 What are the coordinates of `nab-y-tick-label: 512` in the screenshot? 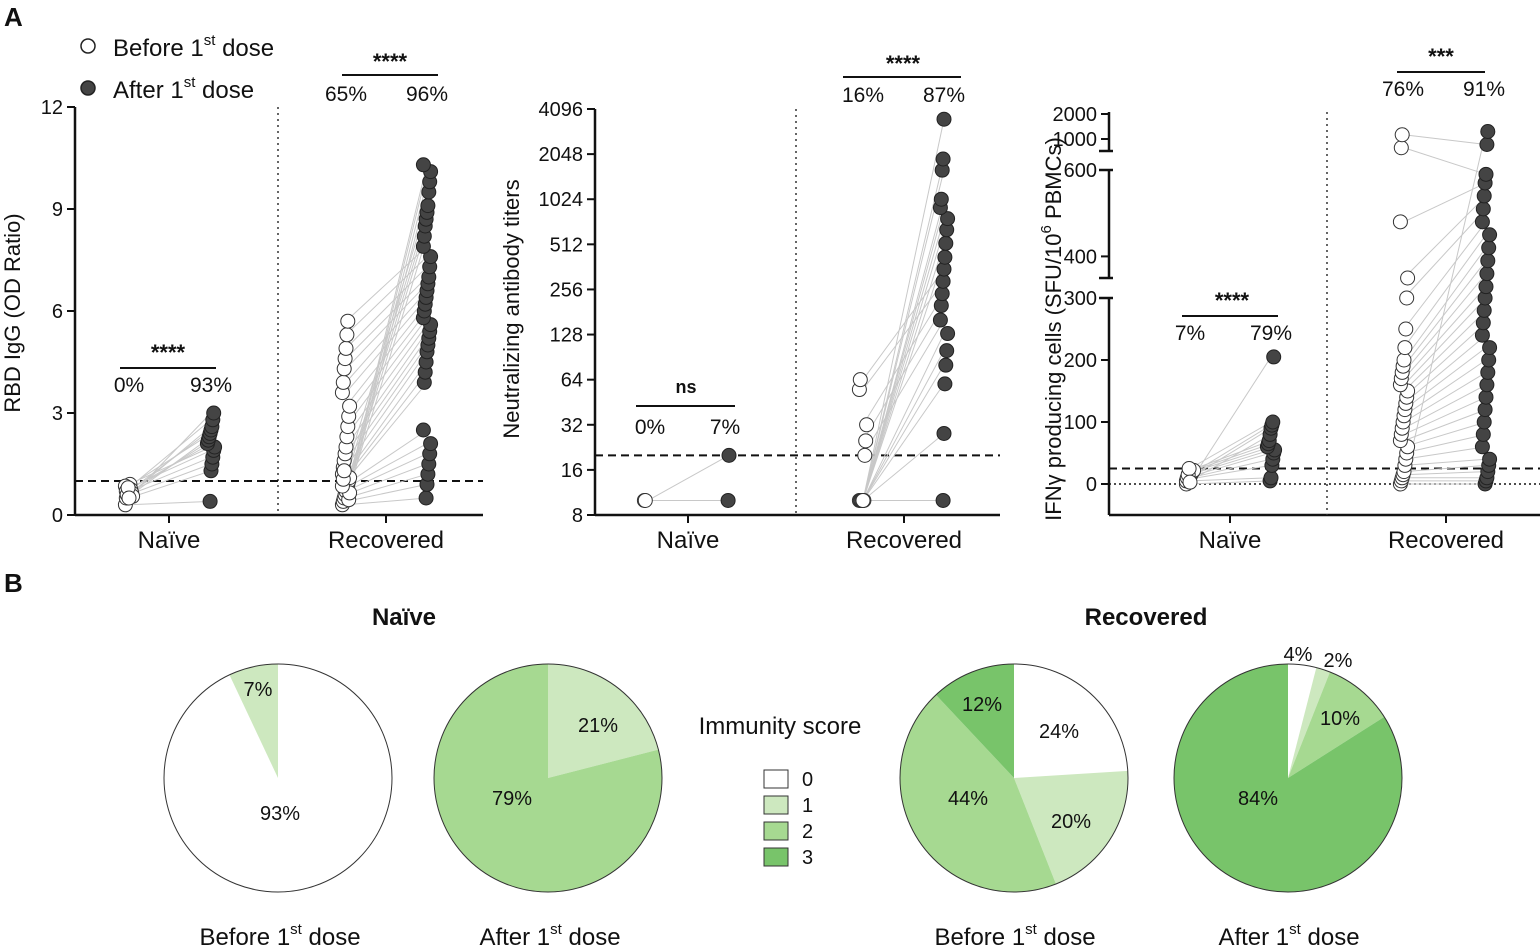 It's located at (566, 245).